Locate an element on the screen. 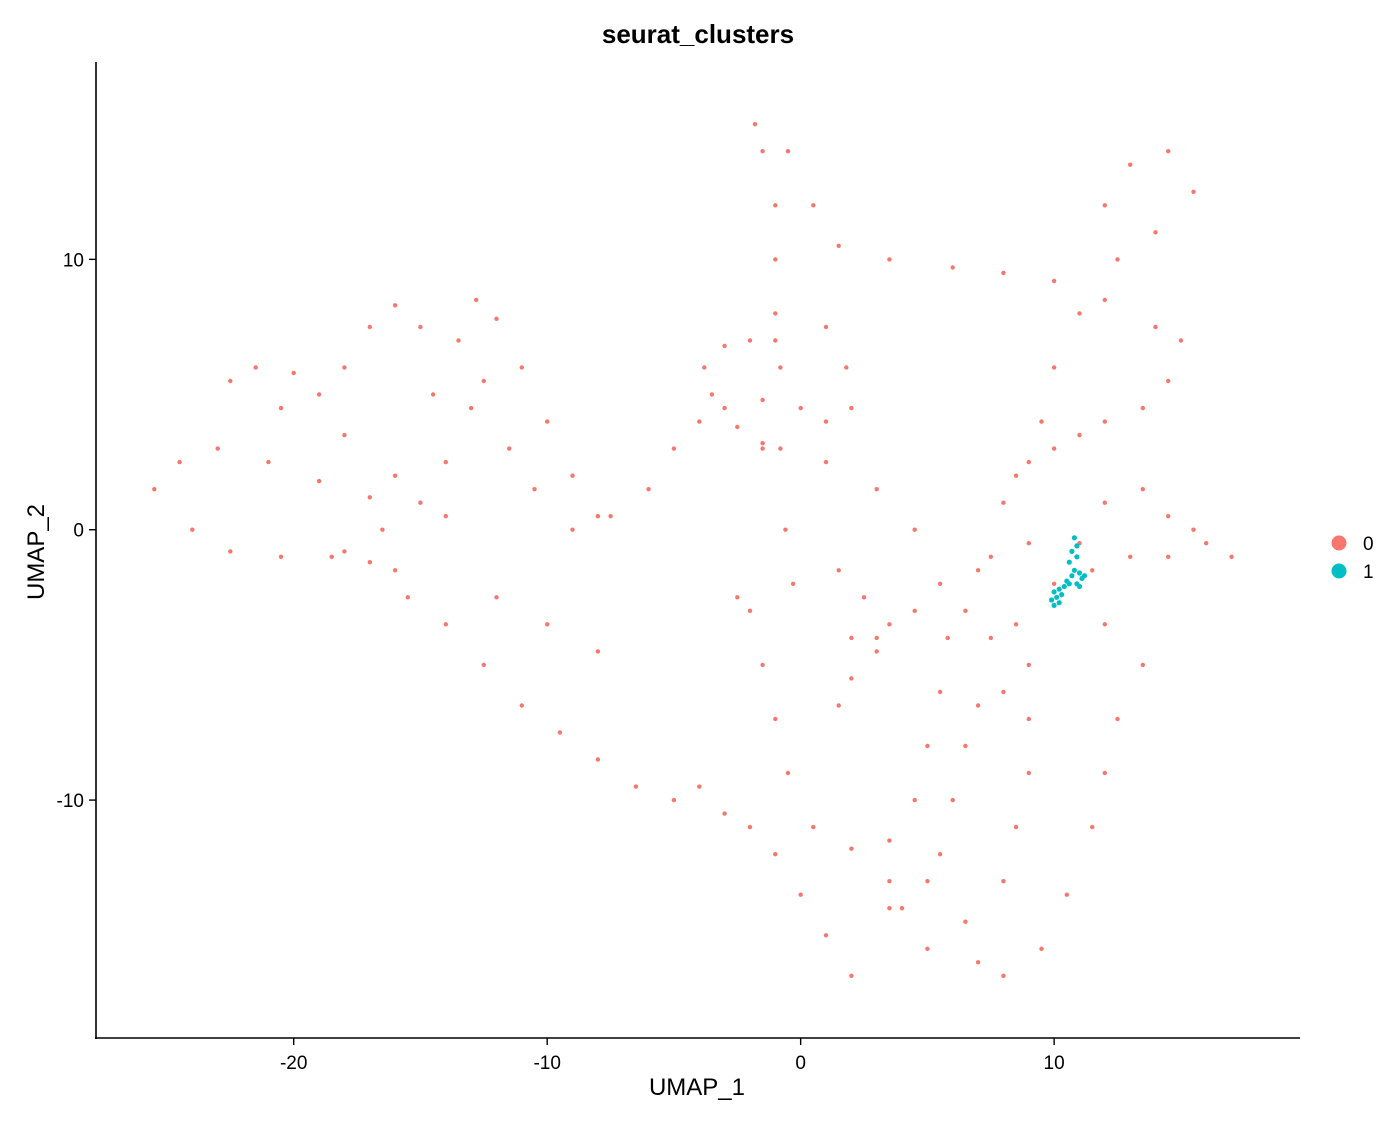  x-ticks: -20 -10 0 10 is located at coordinates (672, 1056).